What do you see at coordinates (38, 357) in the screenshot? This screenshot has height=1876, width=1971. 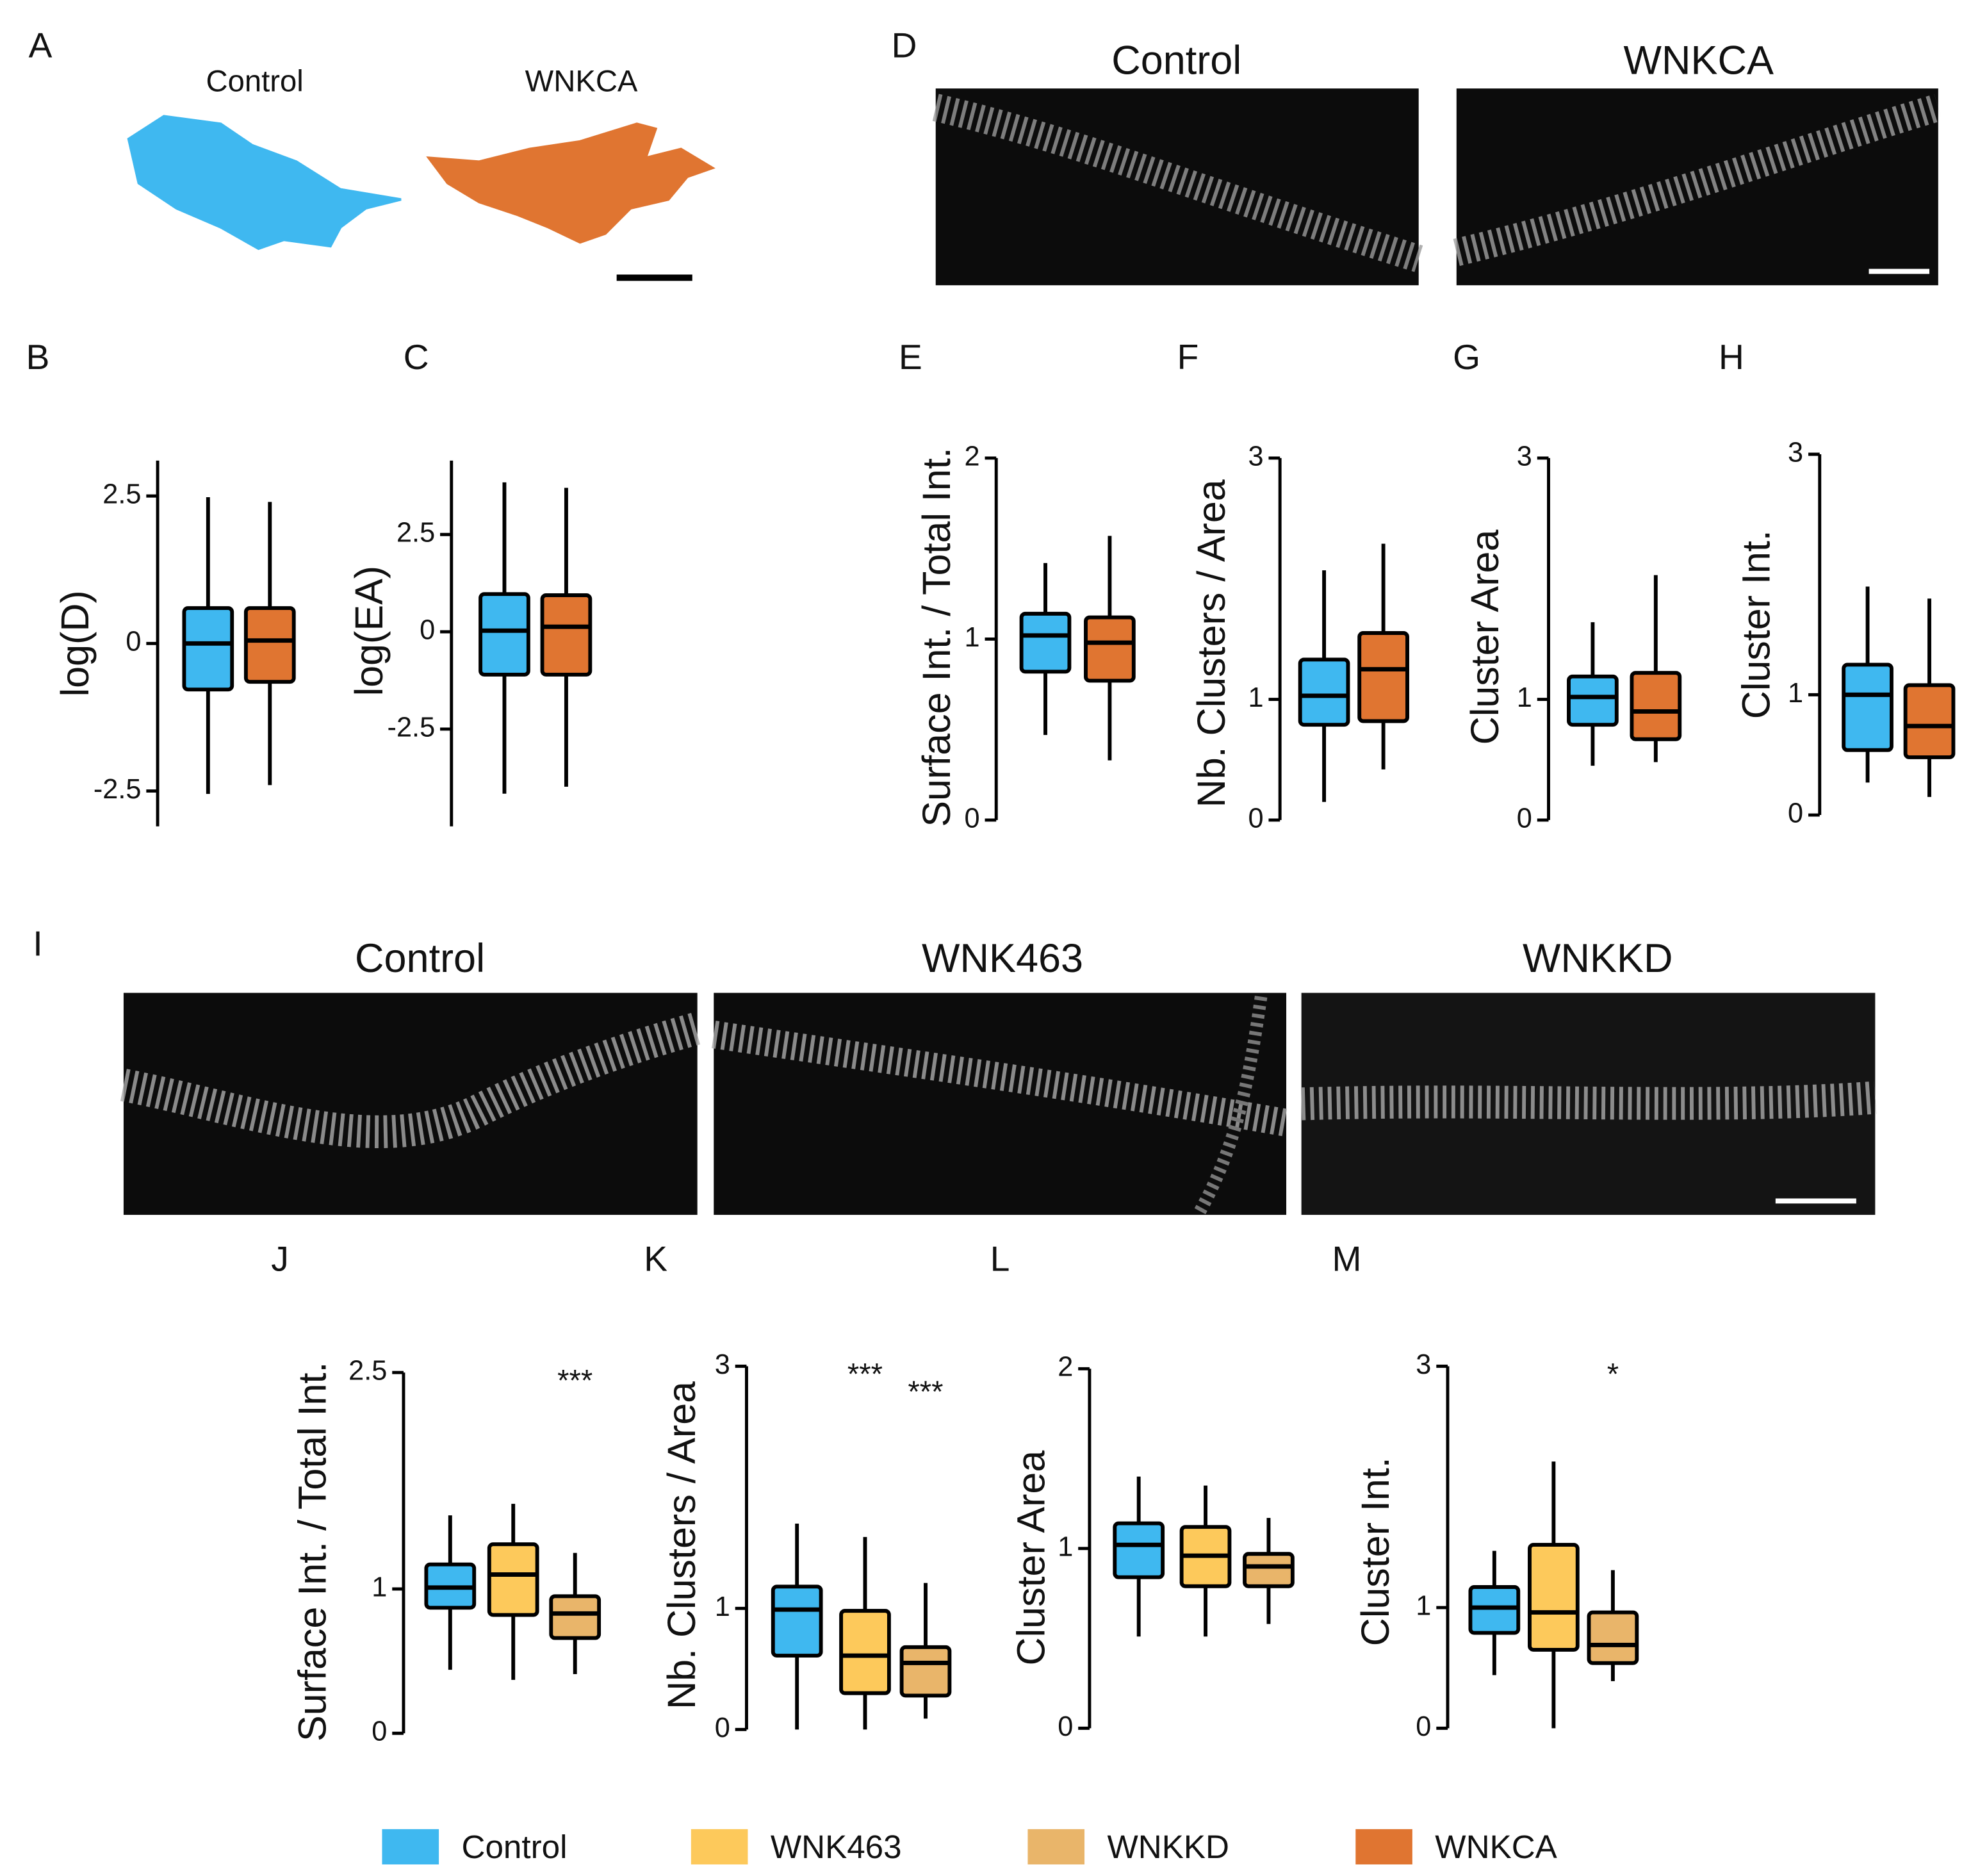 I see `panel-label: B` at bounding box center [38, 357].